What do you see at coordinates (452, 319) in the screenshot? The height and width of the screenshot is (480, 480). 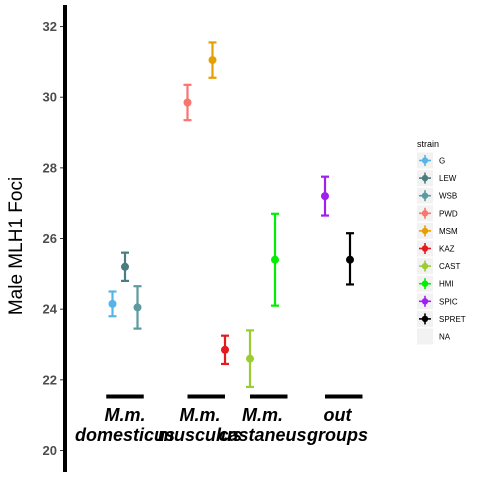 I see `legend-label: SPRET` at bounding box center [452, 319].